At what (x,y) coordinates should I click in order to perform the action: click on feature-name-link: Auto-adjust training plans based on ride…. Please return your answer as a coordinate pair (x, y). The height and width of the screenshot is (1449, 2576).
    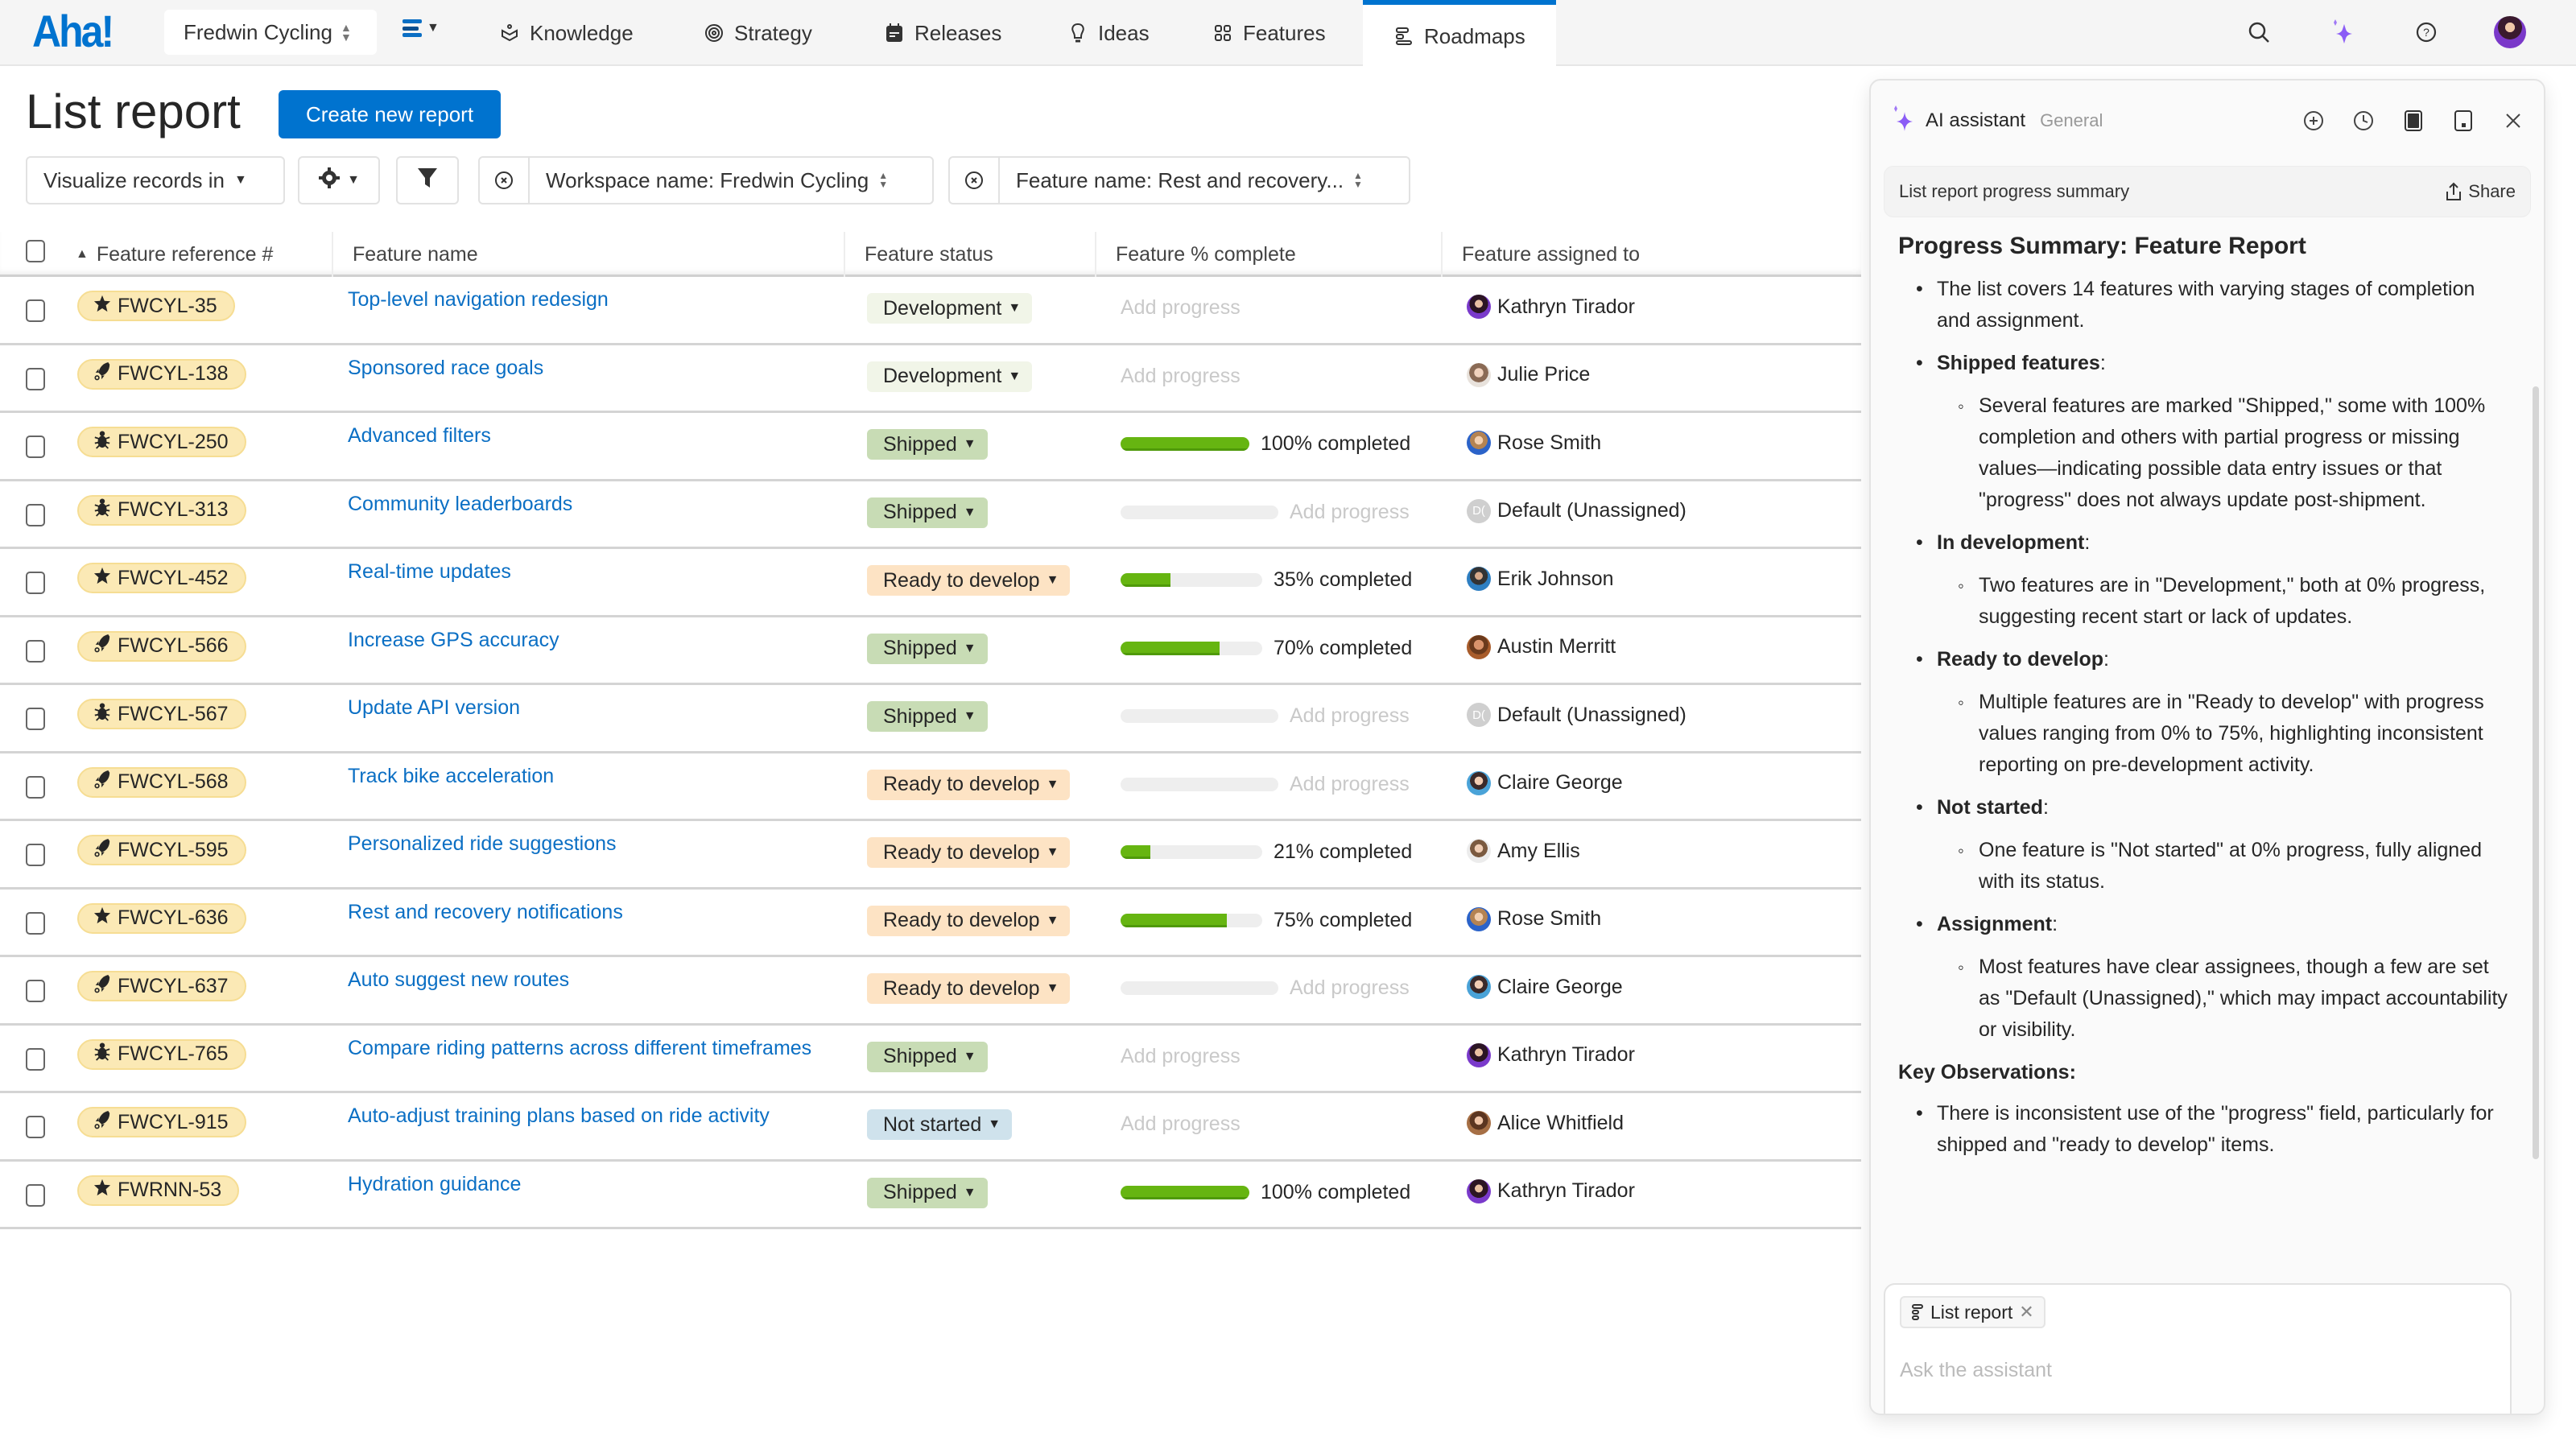
    Looking at the image, I should click on (559, 1115).